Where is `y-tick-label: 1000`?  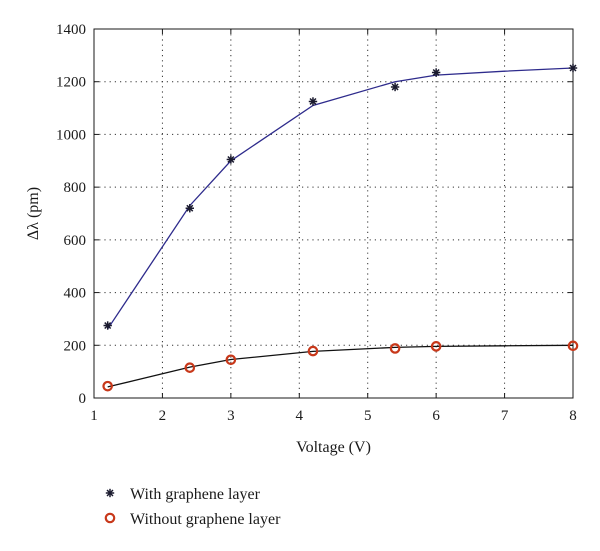 y-tick-label: 1000 is located at coordinates (71, 135).